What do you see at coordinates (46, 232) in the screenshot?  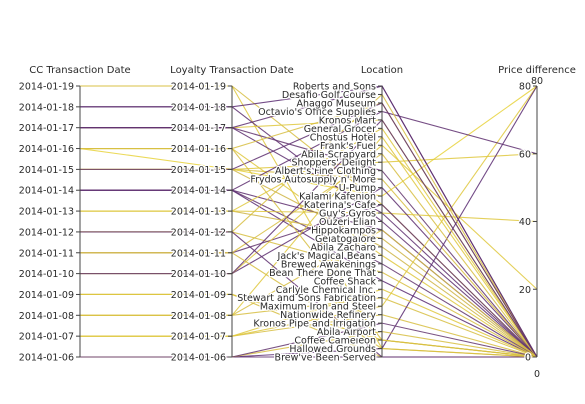 I see `axis-1-tick-halo: 2014-01-12` at bounding box center [46, 232].